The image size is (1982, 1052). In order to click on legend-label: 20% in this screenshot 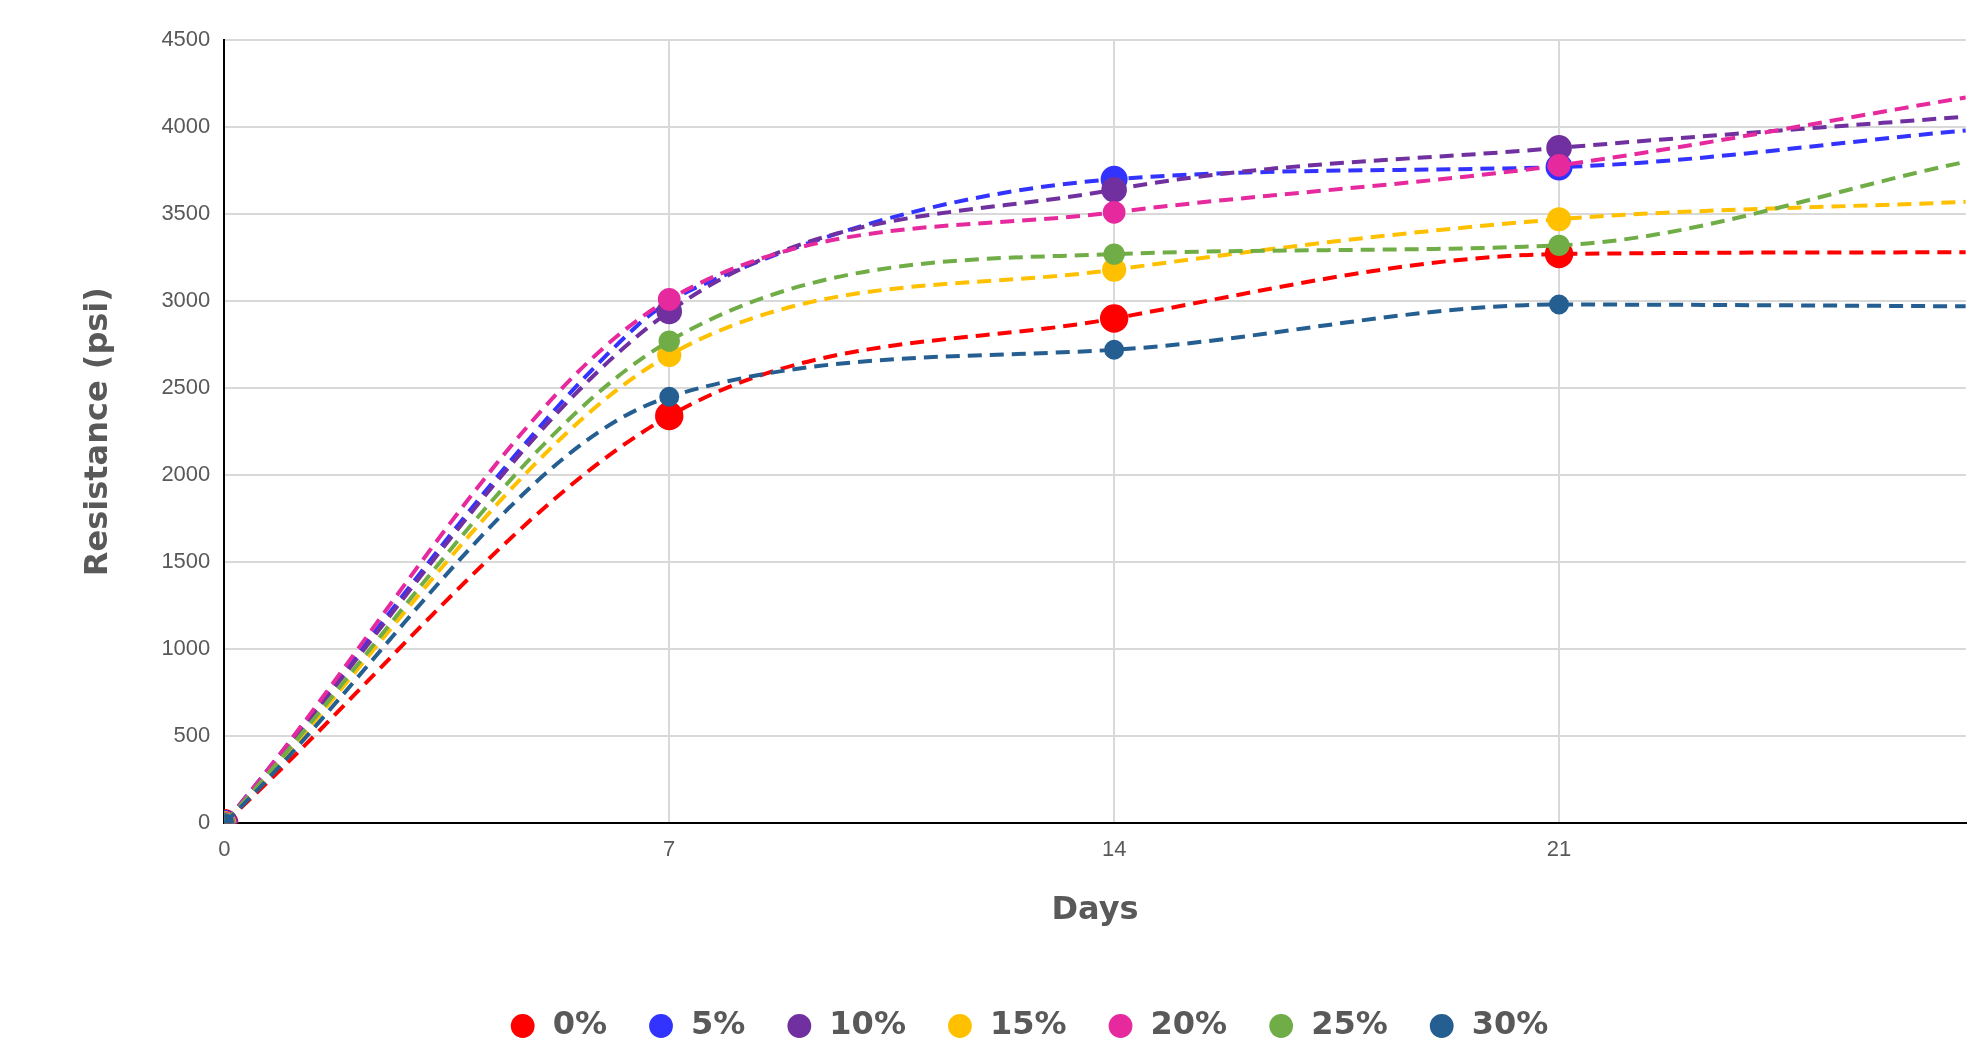, I will do `click(1189, 1023)`.